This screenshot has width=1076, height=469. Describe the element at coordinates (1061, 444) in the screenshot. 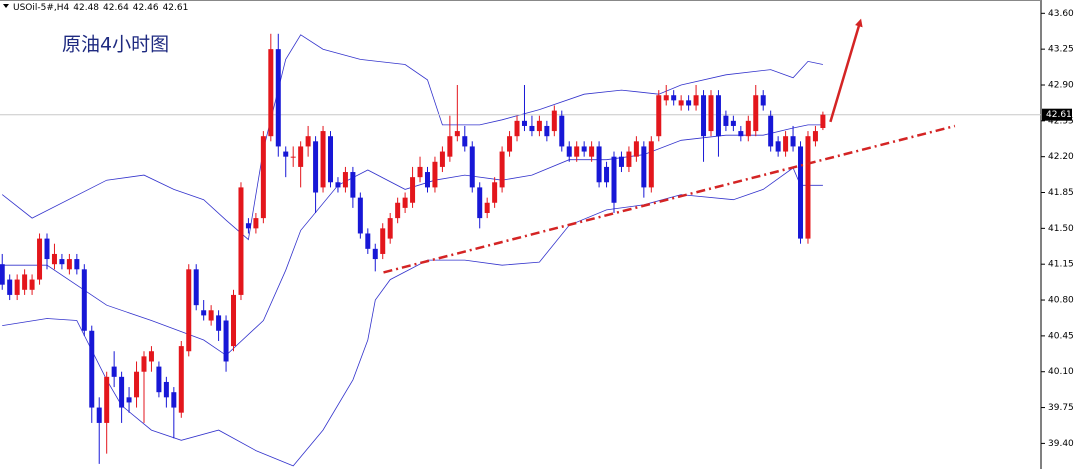

I see `y-tick-label: 39.40` at that location.